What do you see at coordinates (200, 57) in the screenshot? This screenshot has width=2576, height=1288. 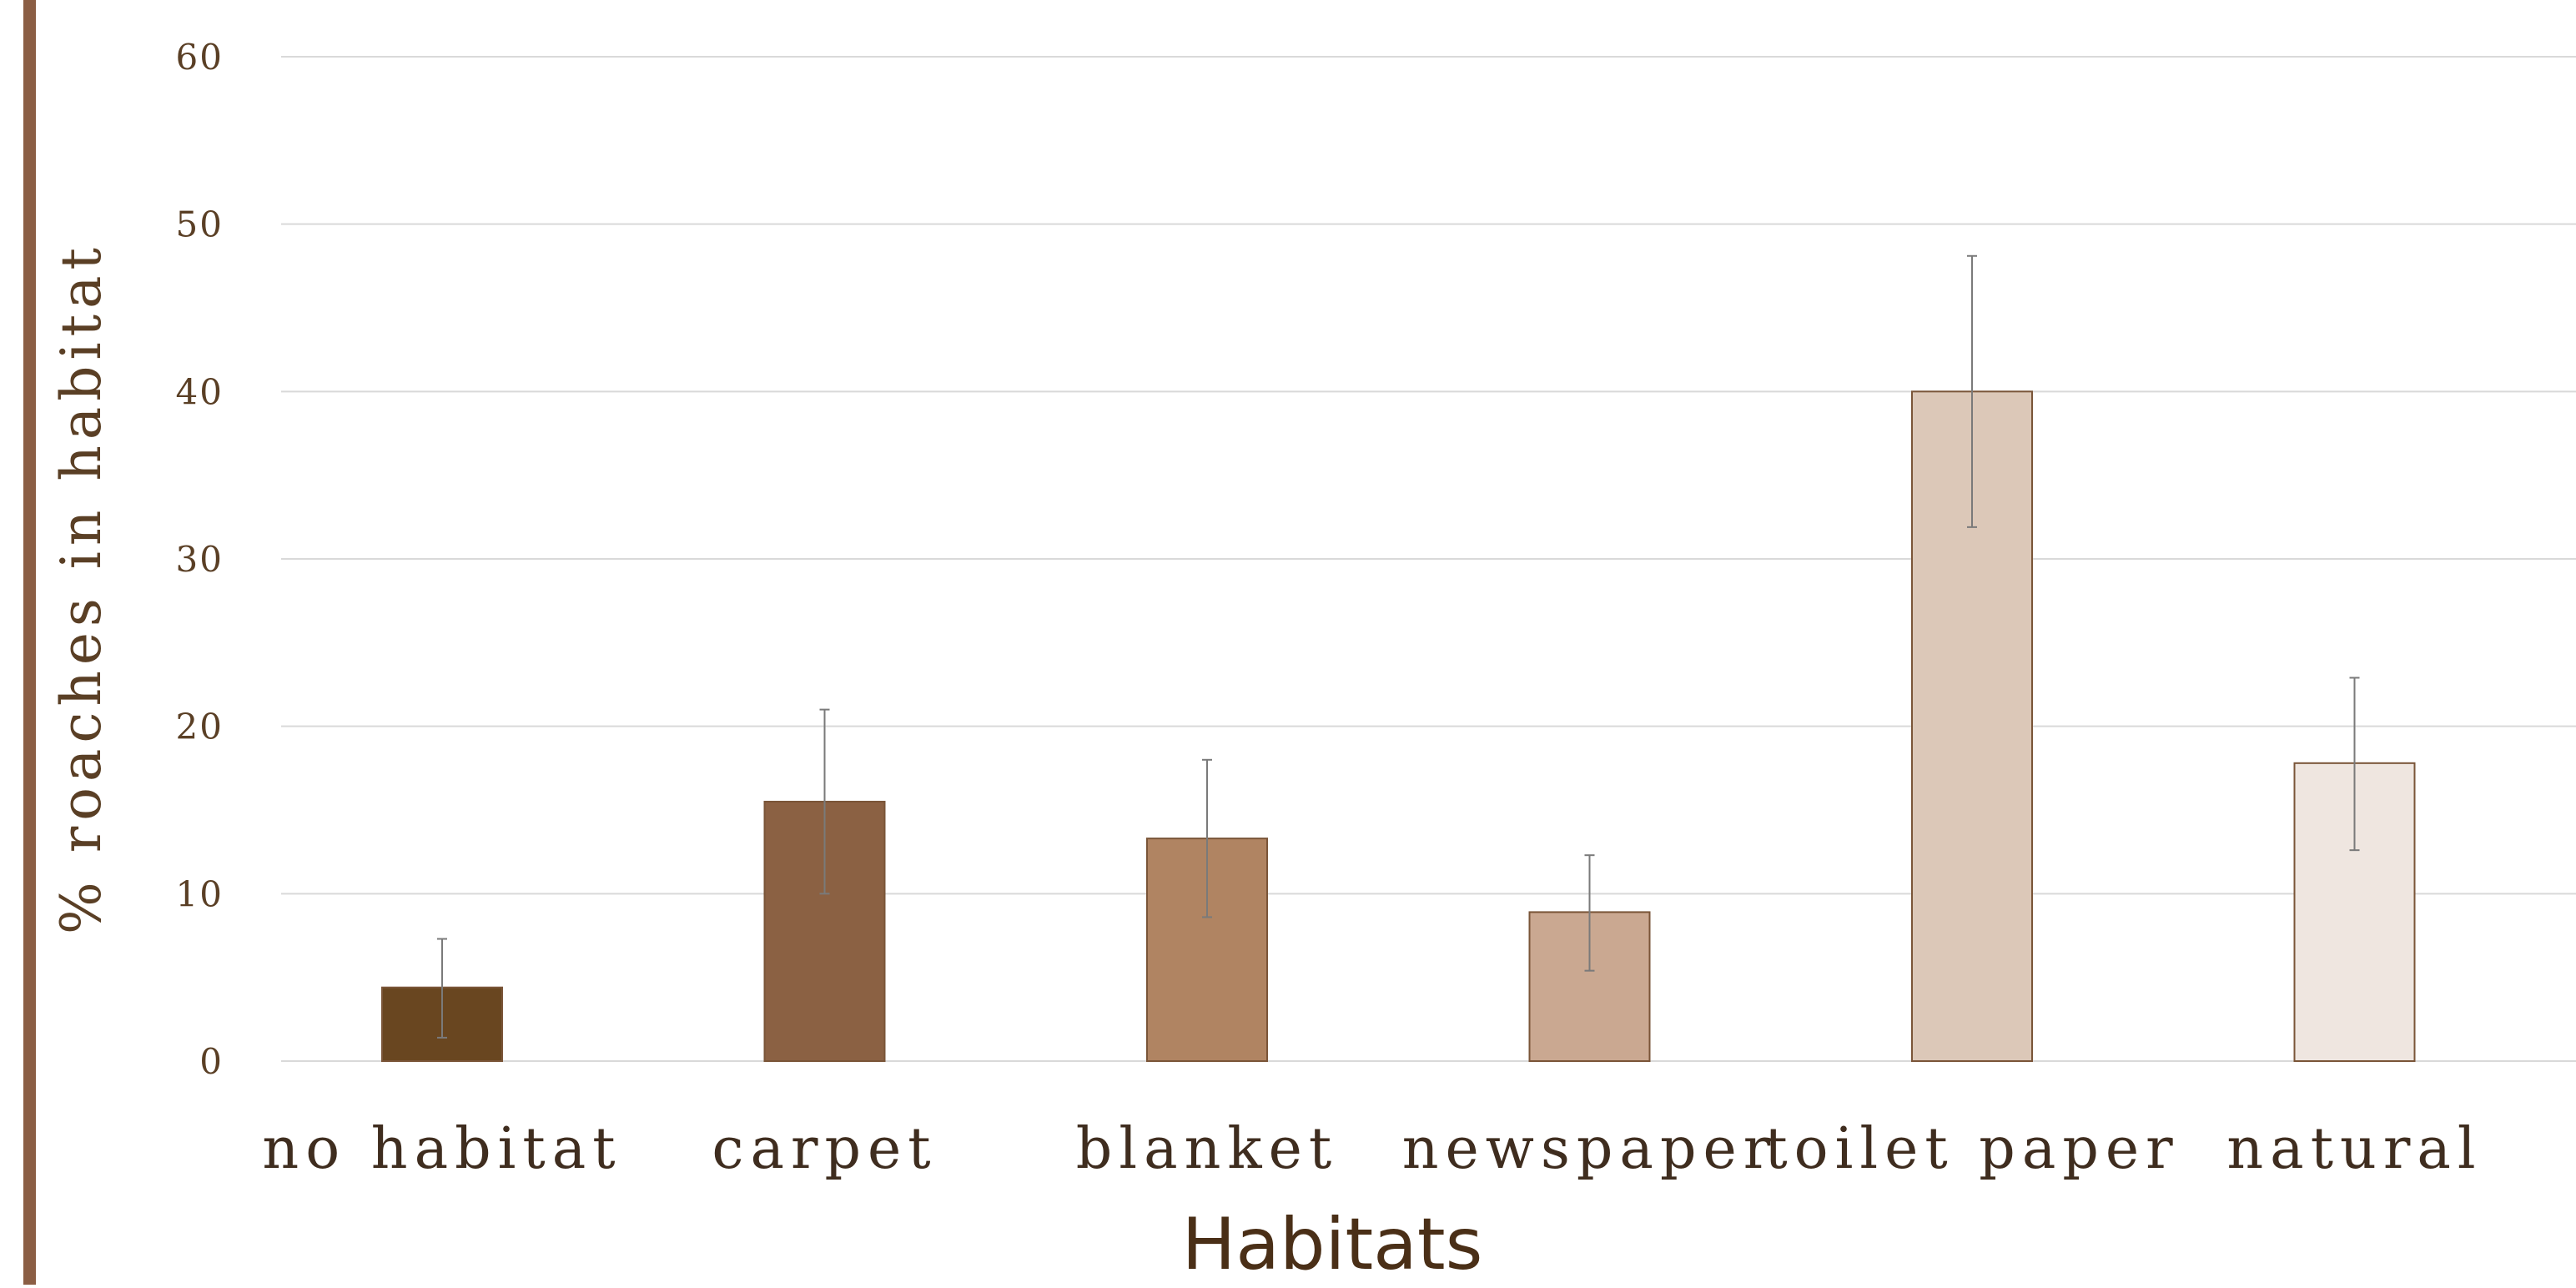 I see `y-tick-label-60: 60` at bounding box center [200, 57].